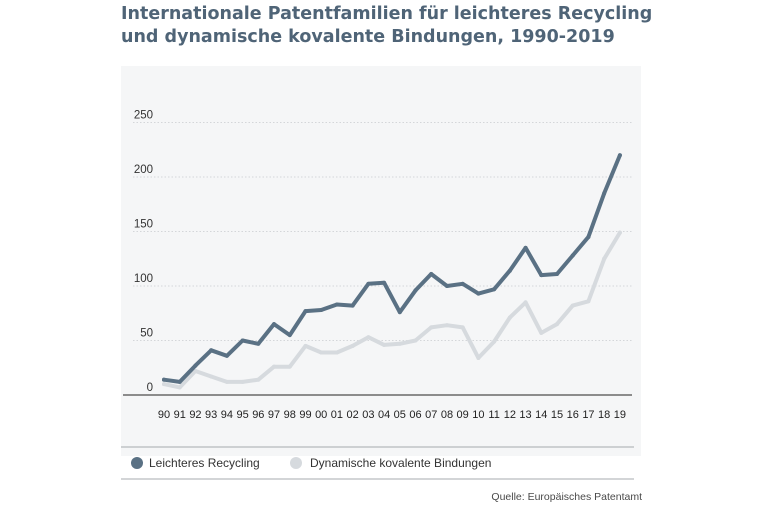  What do you see at coordinates (588, 415) in the screenshot?
I see `x-tick-label-17: 17` at bounding box center [588, 415].